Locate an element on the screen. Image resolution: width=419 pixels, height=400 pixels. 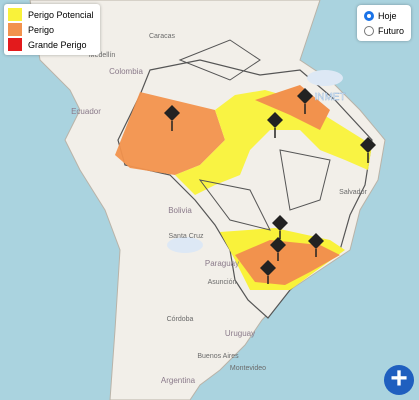
add-button: + is located at coordinates (399, 379).